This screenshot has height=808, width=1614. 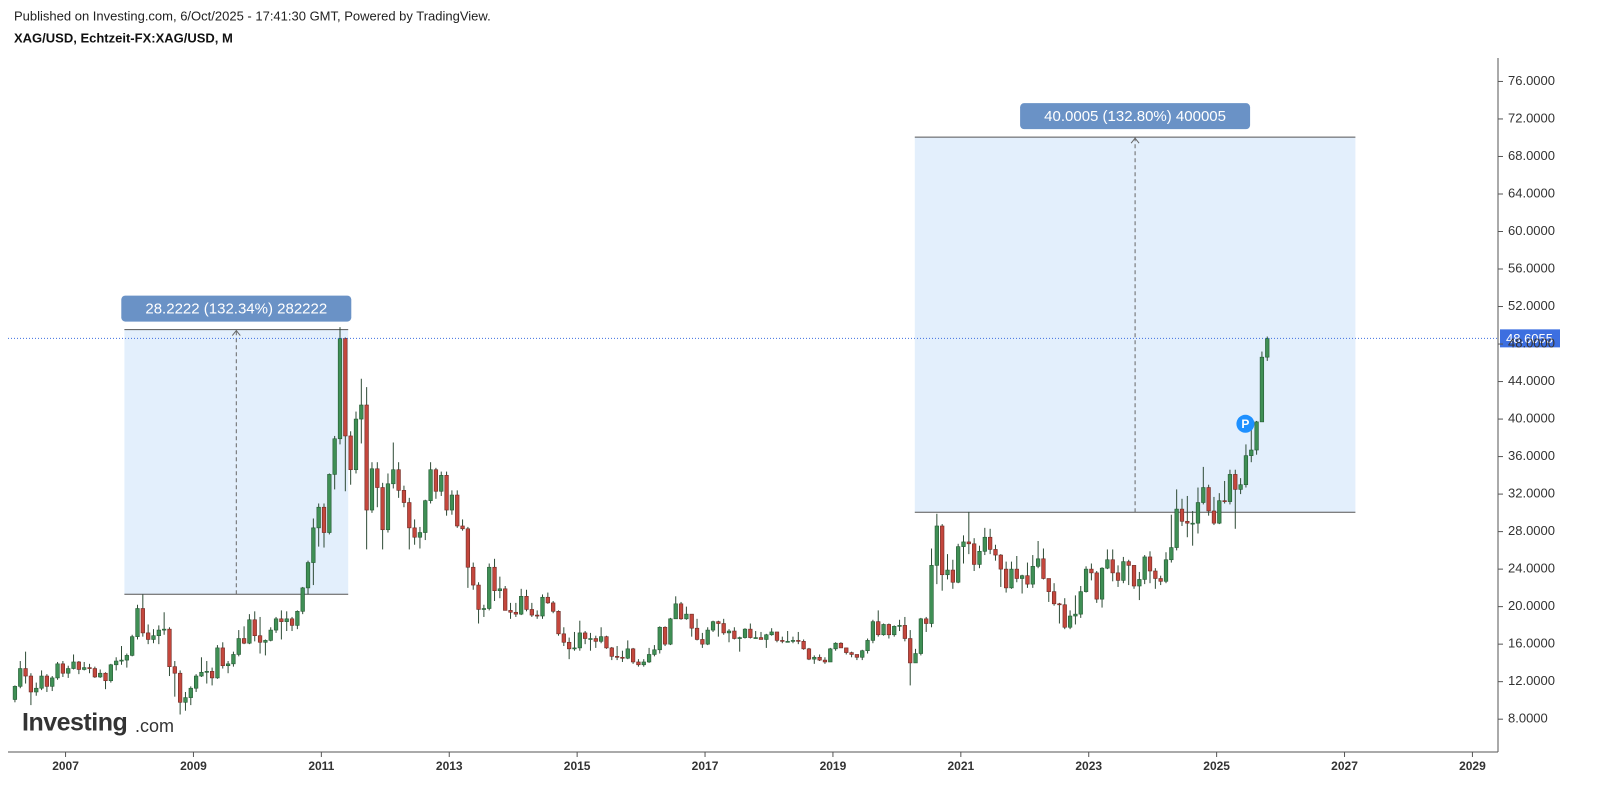 What do you see at coordinates (321, 766) in the screenshot?
I see `x-tick-label: 2011` at bounding box center [321, 766].